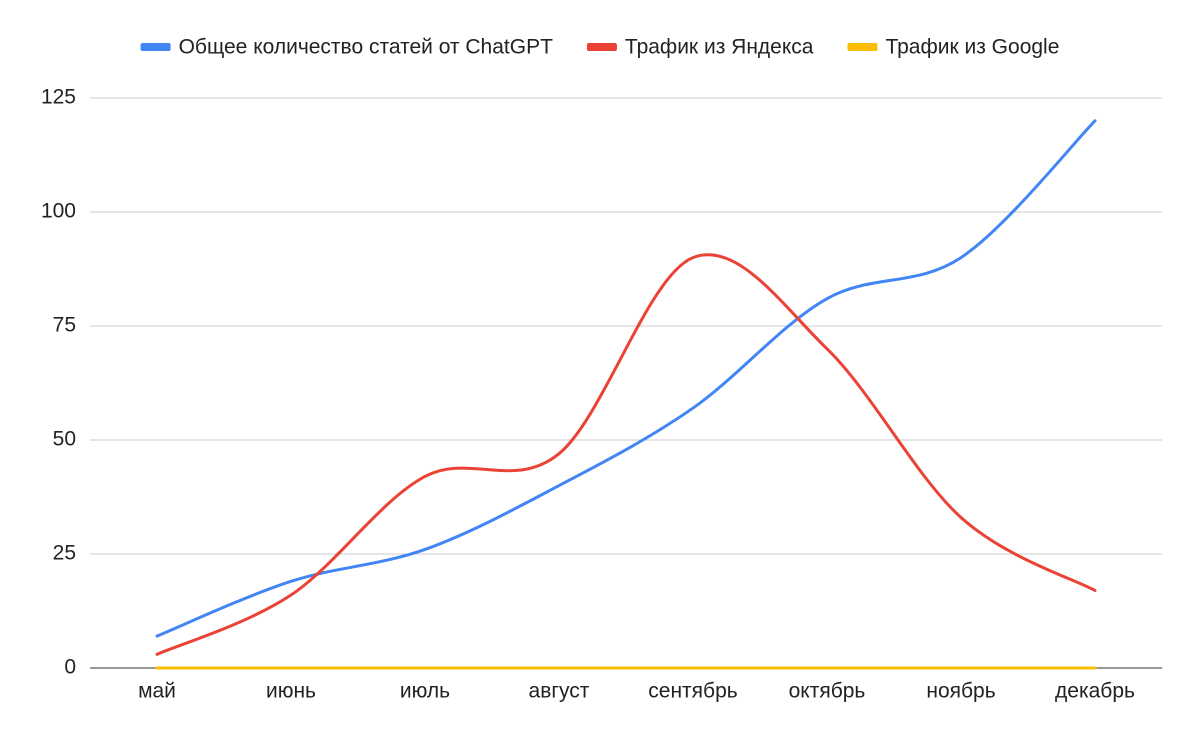 This screenshot has height=742, width=1200. Describe the element at coordinates (70, 667) in the screenshot. I see `y-tick-label: 0` at that location.